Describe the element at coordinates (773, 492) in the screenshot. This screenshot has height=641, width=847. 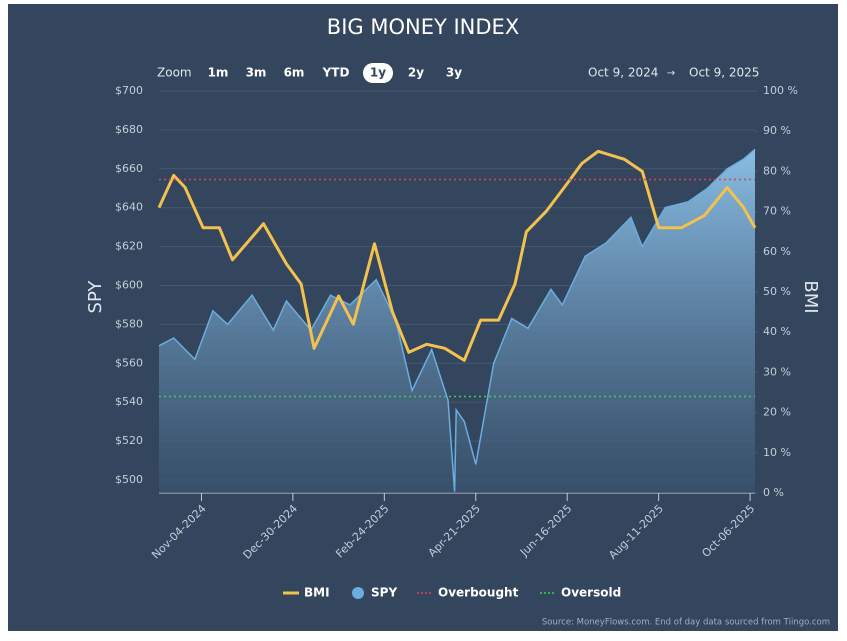
I see `y2-tick-label: 0 %` at that location.